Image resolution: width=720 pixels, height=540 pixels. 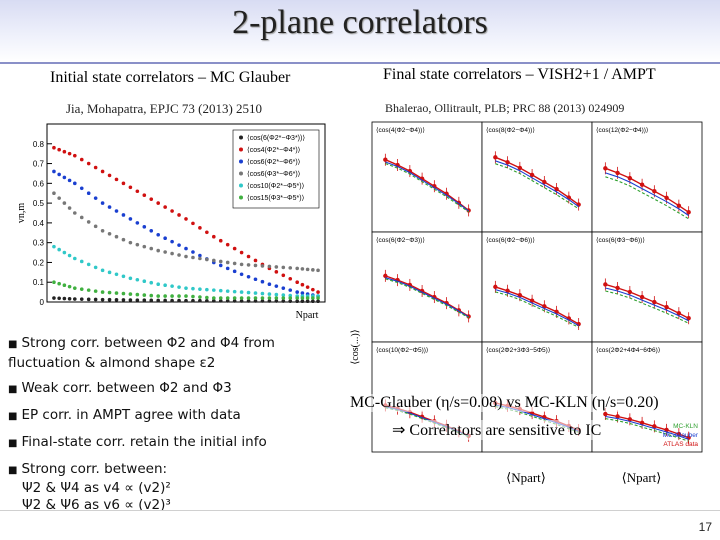 What do you see at coordinates (39, 144) in the screenshot?
I see `y-tick-label: 0.8` at bounding box center [39, 144].